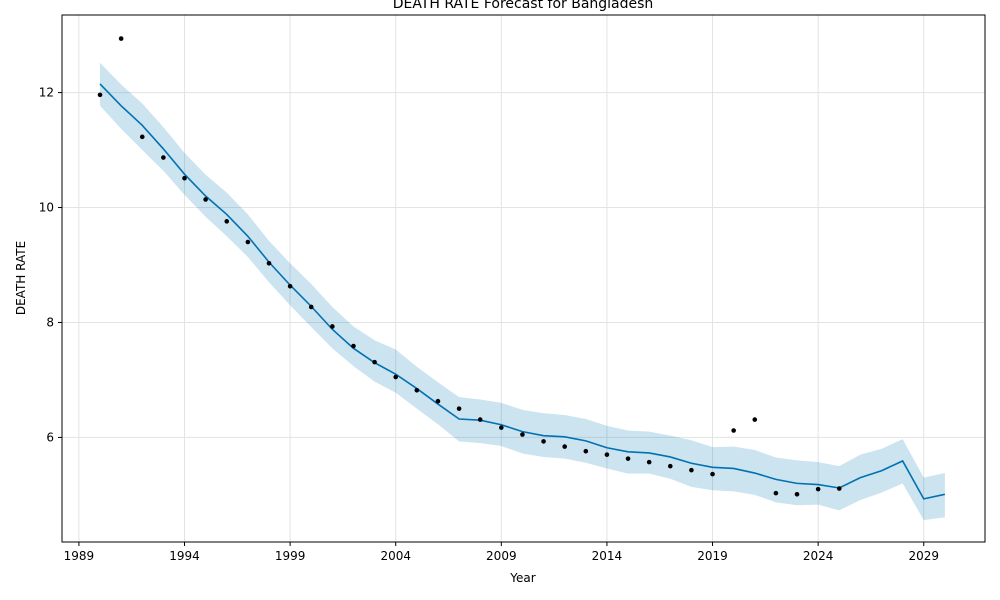 This screenshot has height=600, width=1000. Describe the element at coordinates (712, 556) in the screenshot. I see `x-tick-label: 2019` at that location.